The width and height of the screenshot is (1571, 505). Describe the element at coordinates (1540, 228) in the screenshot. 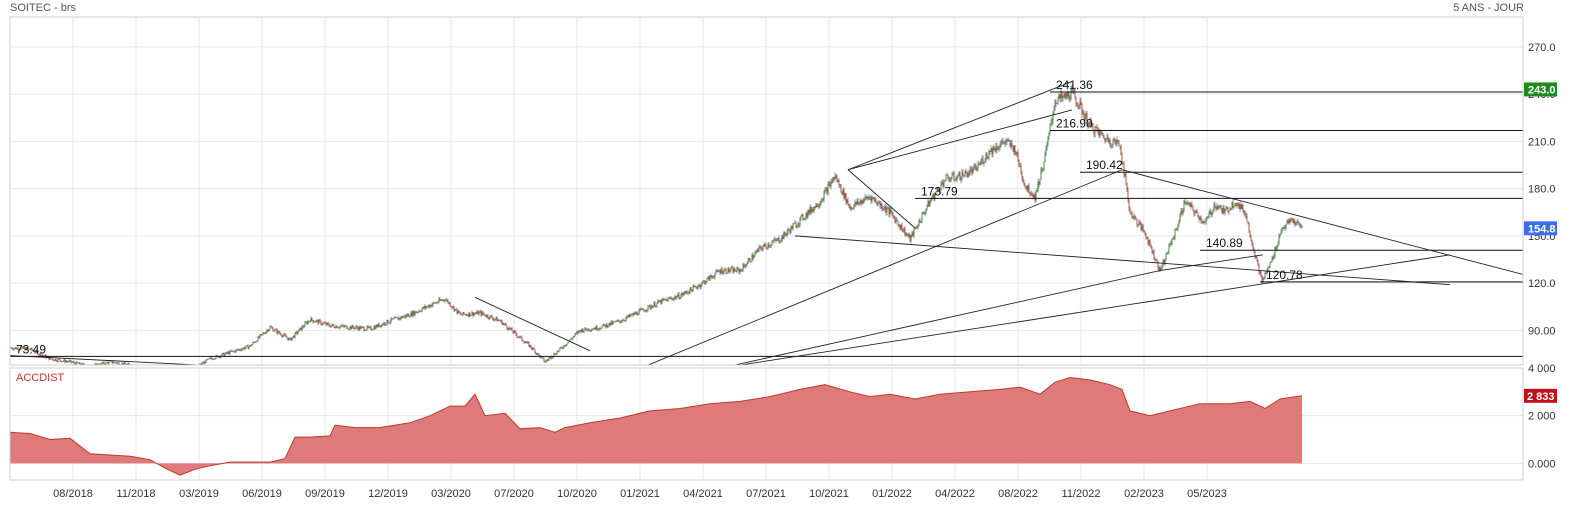

I see `price-badge` at that location.